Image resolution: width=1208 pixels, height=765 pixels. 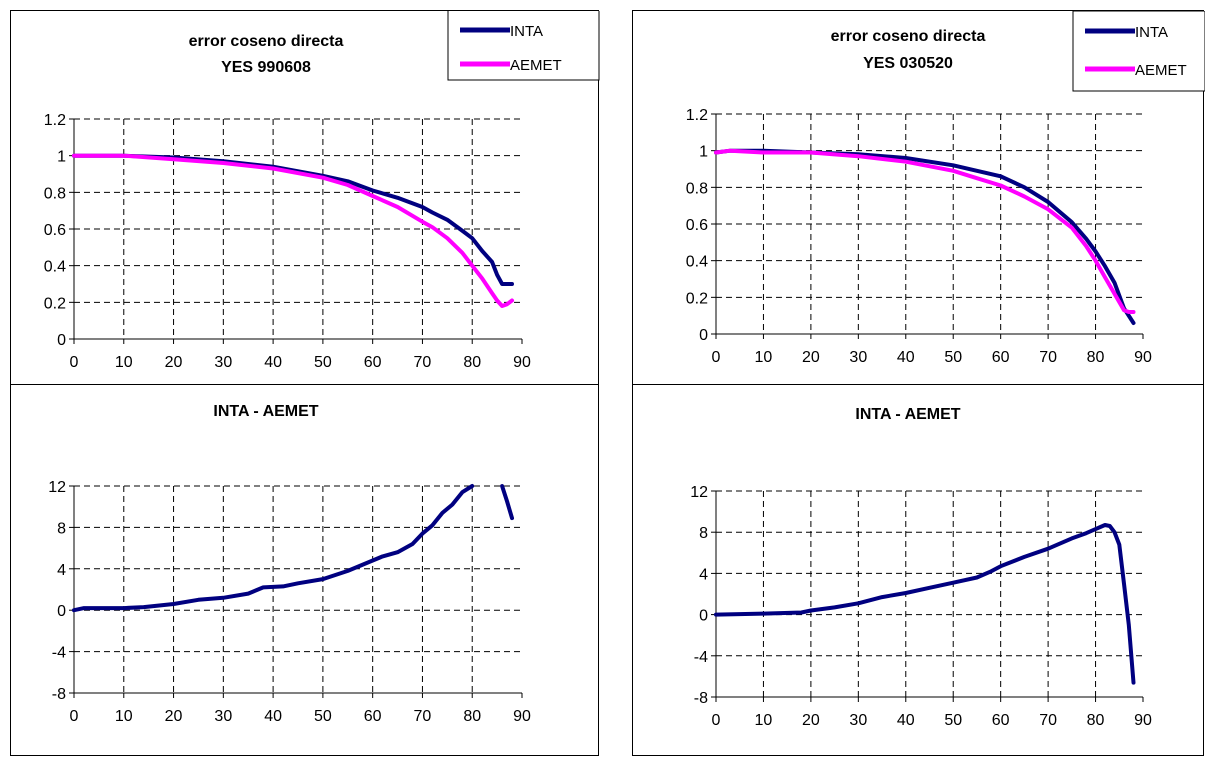 I want to click on chart-title: YES 030520, so click(x=908, y=63).